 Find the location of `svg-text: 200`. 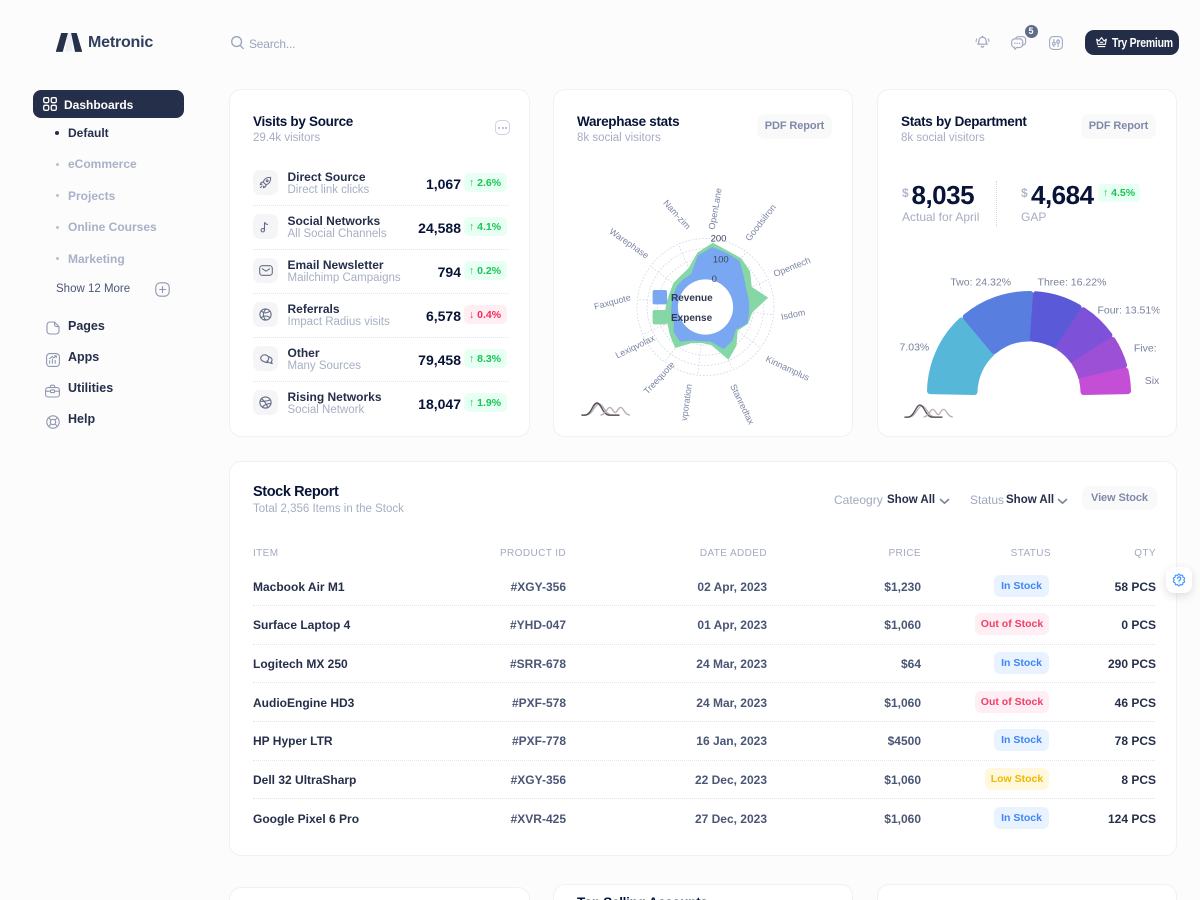

svg-text: 200 is located at coordinates (719, 239).